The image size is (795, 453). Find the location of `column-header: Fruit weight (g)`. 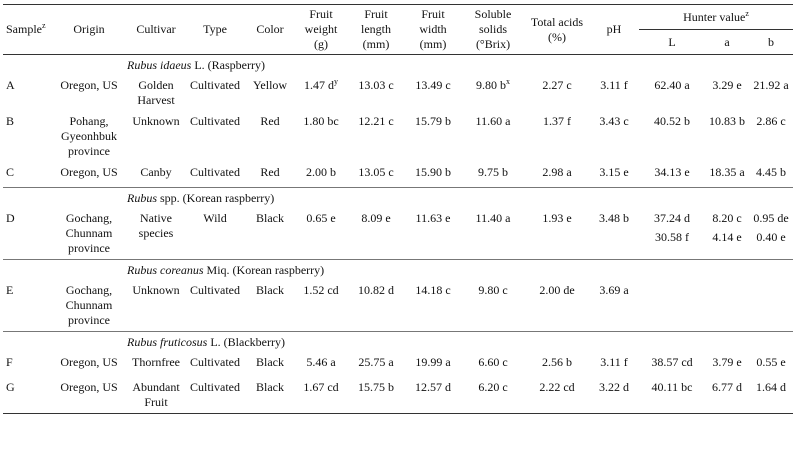

column-header: Fruit weight (g) is located at coordinates (321, 29).